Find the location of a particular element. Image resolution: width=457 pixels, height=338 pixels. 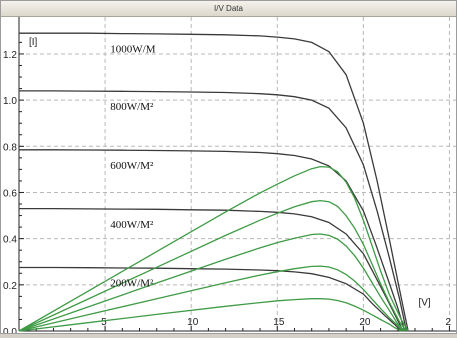

x-axis-label: [V] is located at coordinates (424, 303).